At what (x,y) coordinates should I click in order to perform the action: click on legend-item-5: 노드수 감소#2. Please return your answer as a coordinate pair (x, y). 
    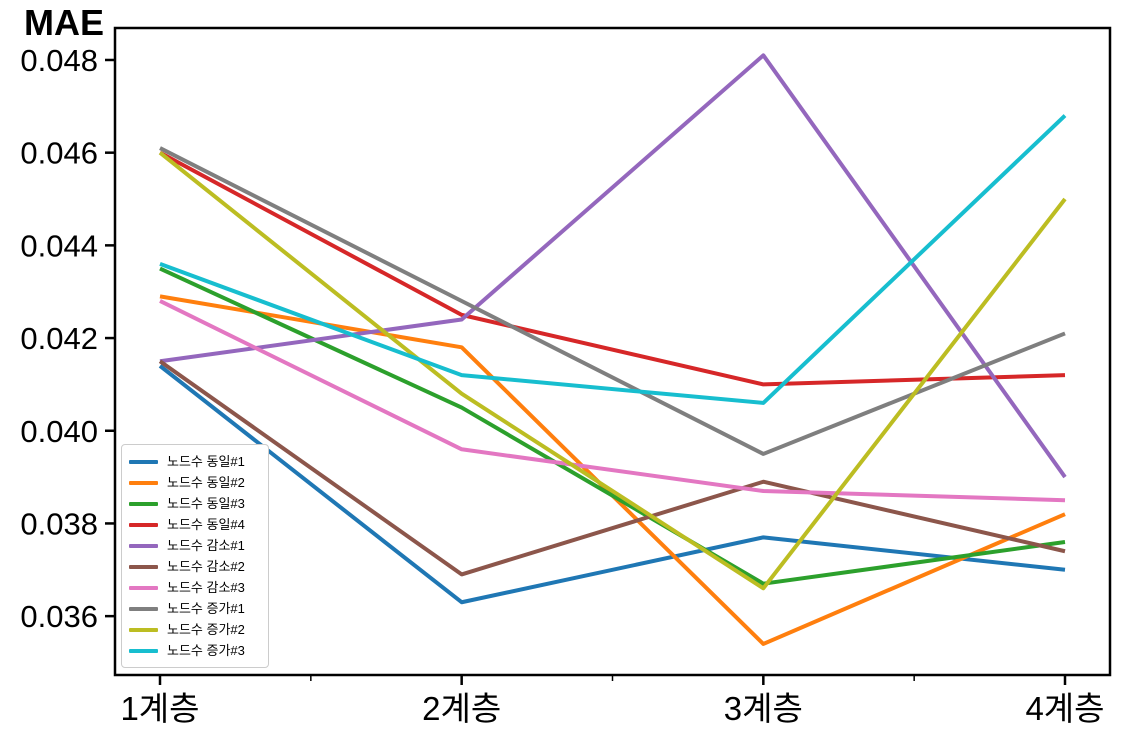
    Looking at the image, I should click on (195, 566).